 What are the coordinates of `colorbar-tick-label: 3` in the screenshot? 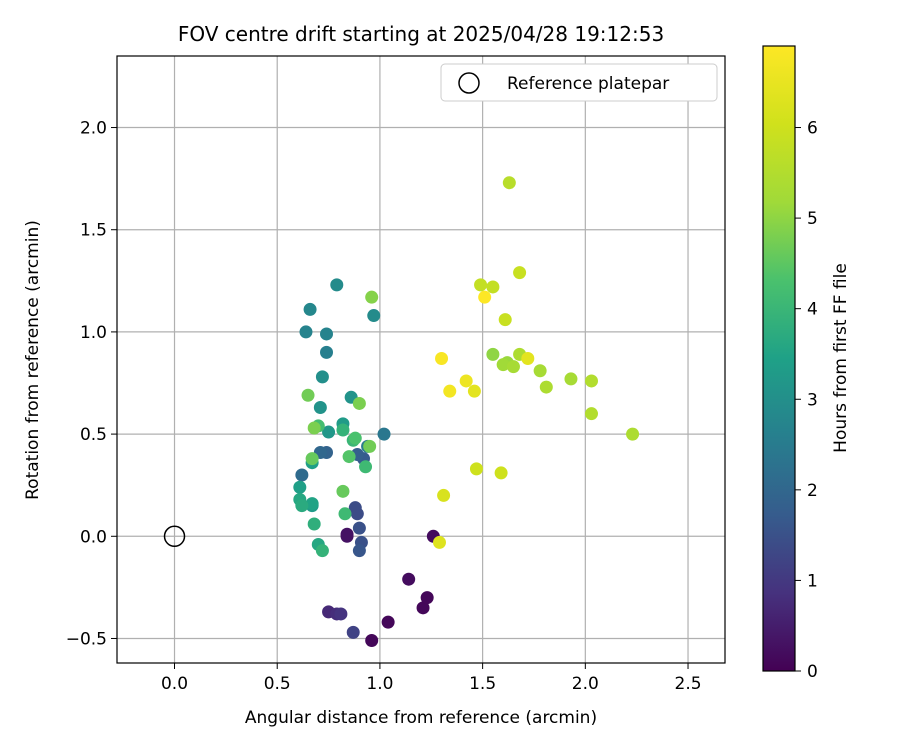 It's located at (812, 400).